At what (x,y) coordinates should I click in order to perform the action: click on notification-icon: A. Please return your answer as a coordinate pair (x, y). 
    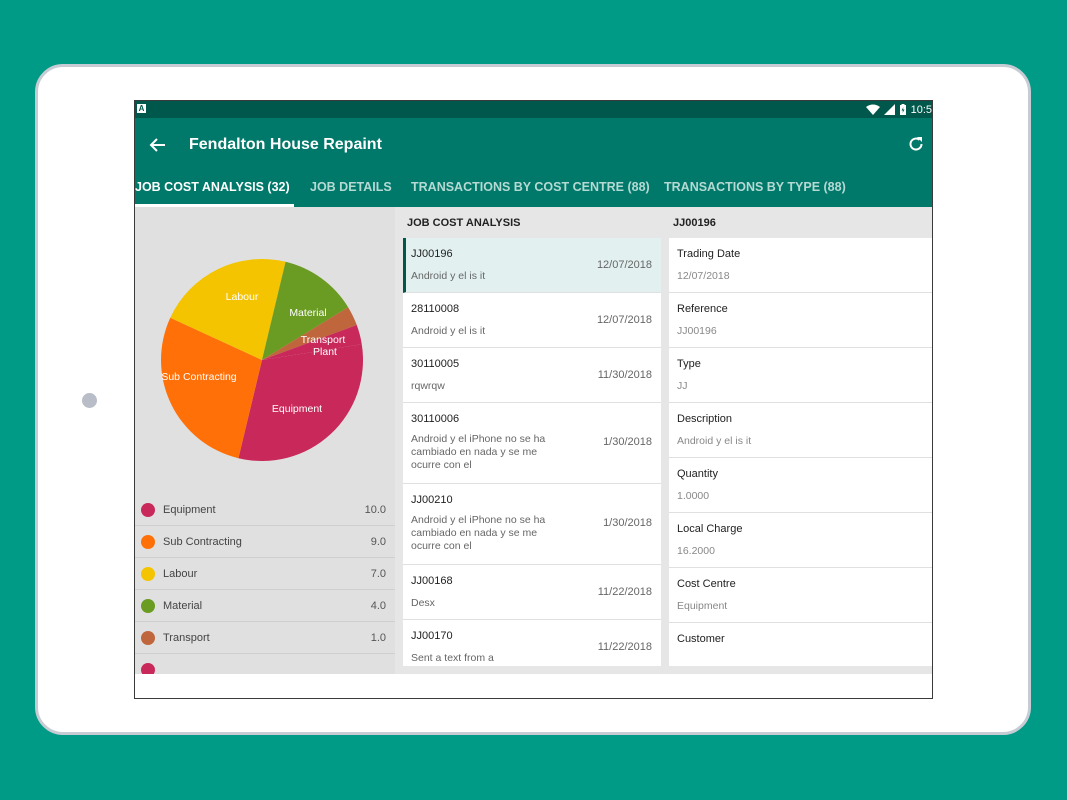
    Looking at the image, I should click on (141, 108).